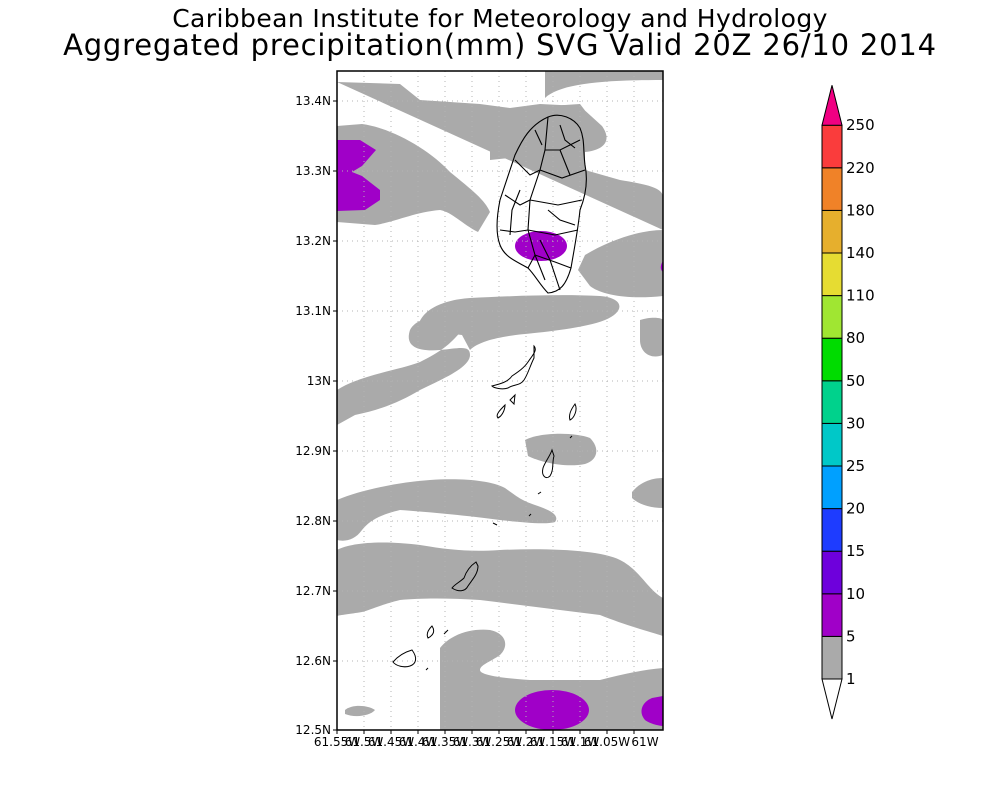 Image resolution: width=1000 pixels, height=800 pixels. Describe the element at coordinates (313, 451) in the screenshot. I see `lat-tick-label: 12.9N` at that location.